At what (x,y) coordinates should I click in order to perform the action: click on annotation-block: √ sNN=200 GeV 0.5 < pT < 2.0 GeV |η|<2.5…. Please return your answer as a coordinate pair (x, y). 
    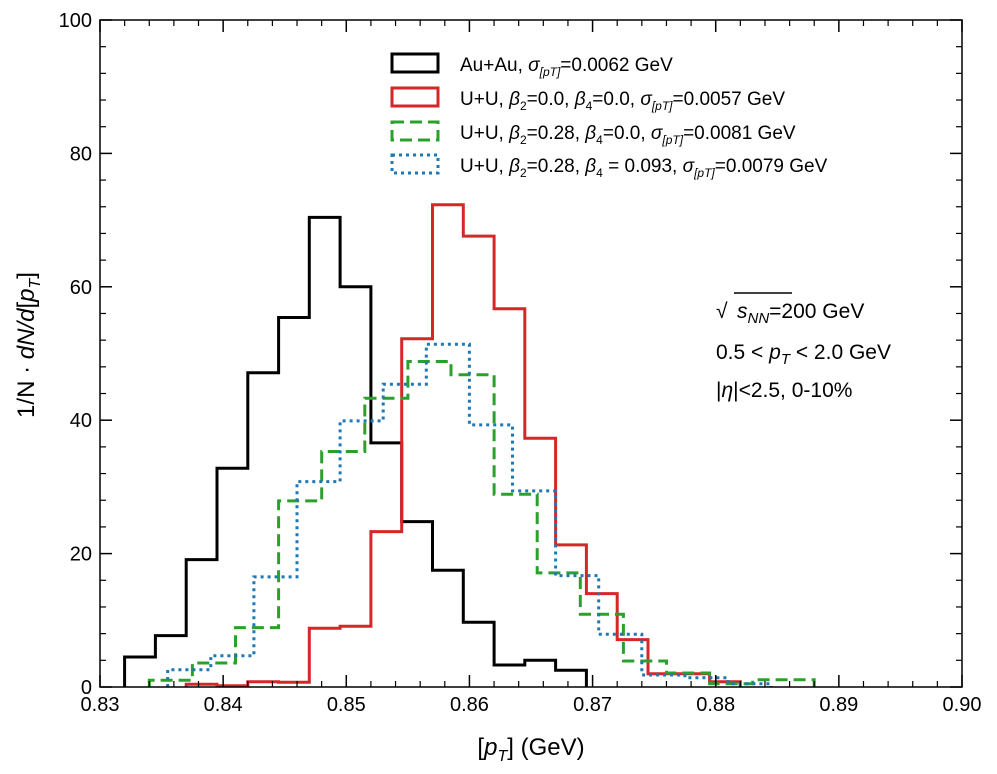
    Looking at the image, I should click on (803, 347).